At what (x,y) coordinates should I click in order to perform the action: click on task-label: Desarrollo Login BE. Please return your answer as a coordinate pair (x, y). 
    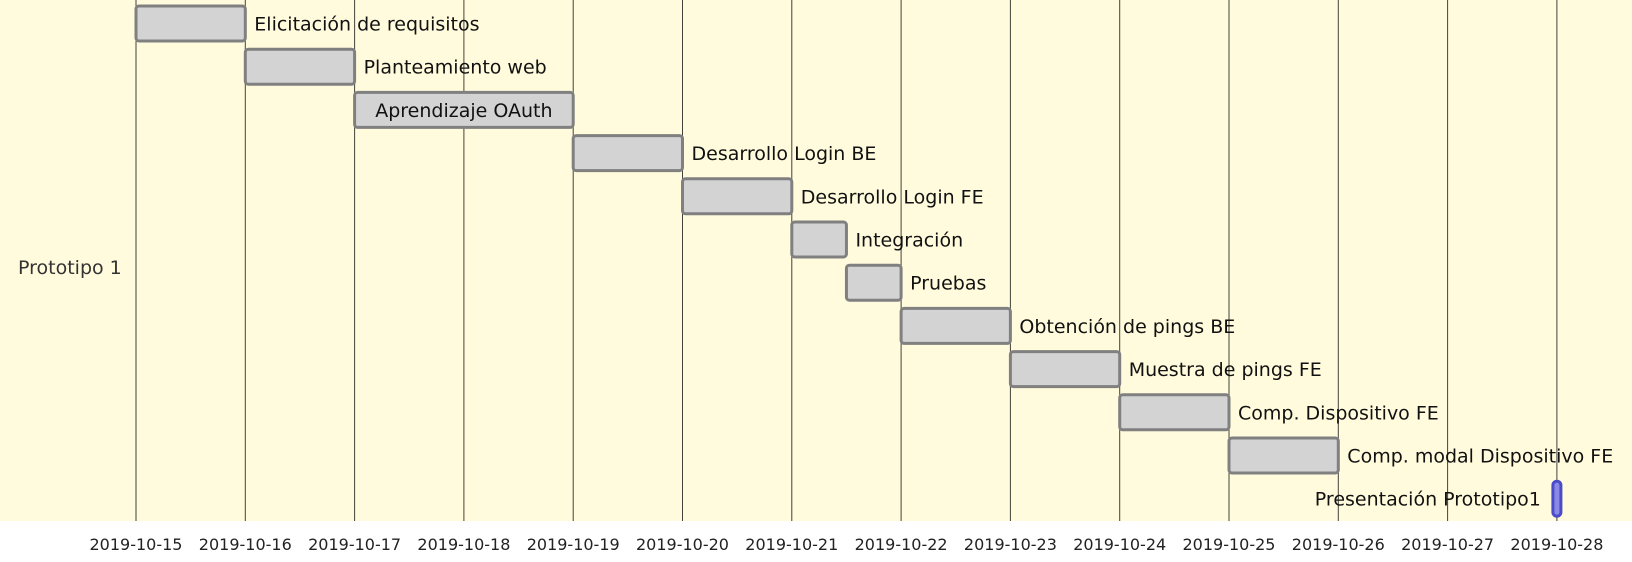
    Looking at the image, I should click on (784, 154).